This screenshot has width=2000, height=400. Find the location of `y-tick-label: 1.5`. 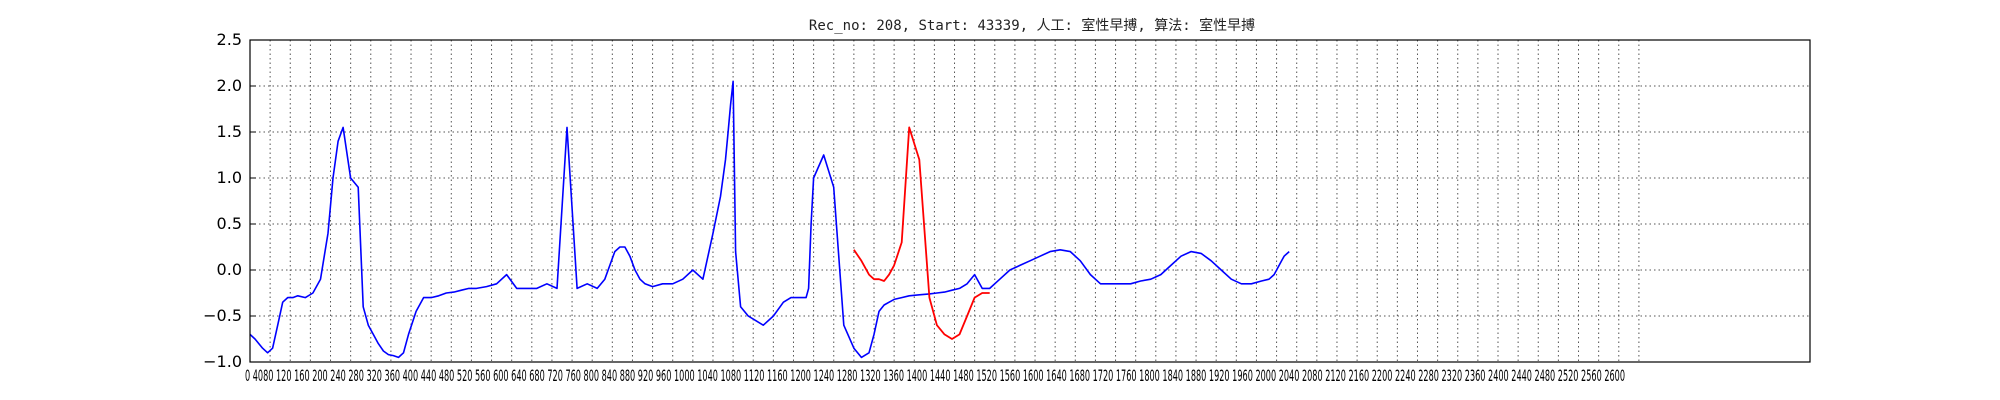

y-tick-label: 1.5 is located at coordinates (229, 131).